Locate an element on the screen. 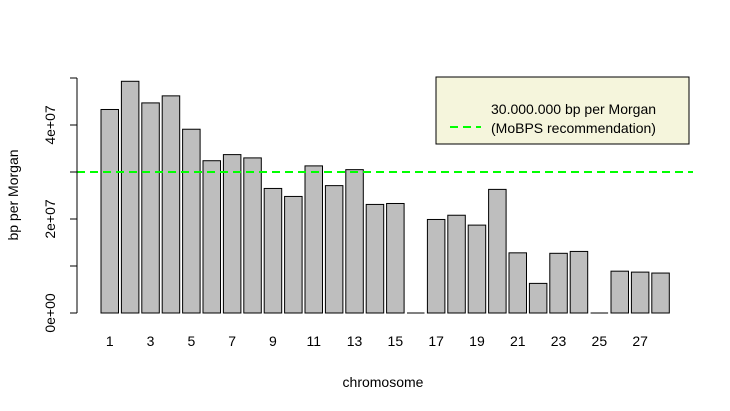 This screenshot has height=411, width=730. x-tick-label-5: 5 is located at coordinates (191, 341).